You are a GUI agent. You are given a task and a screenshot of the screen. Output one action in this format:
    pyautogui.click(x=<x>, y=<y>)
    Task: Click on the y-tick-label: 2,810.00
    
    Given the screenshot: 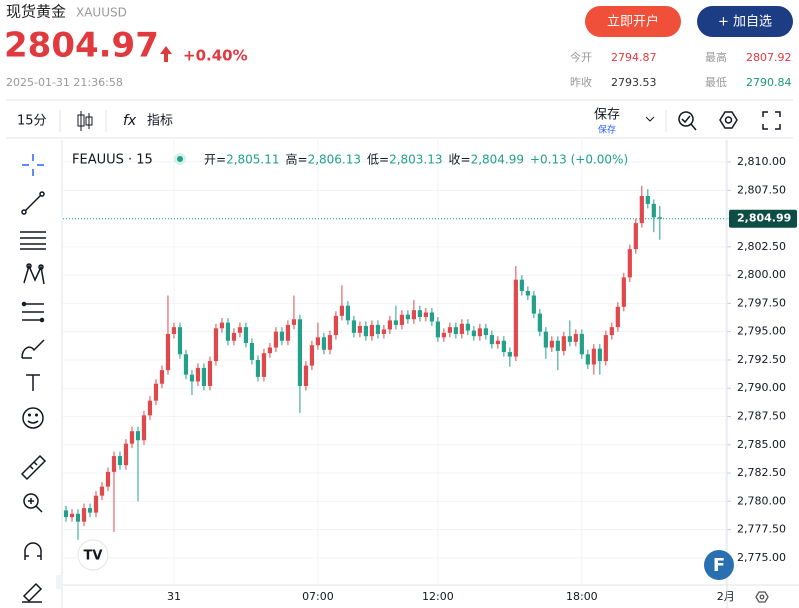 What is the action you would take?
    pyautogui.click(x=761, y=161)
    